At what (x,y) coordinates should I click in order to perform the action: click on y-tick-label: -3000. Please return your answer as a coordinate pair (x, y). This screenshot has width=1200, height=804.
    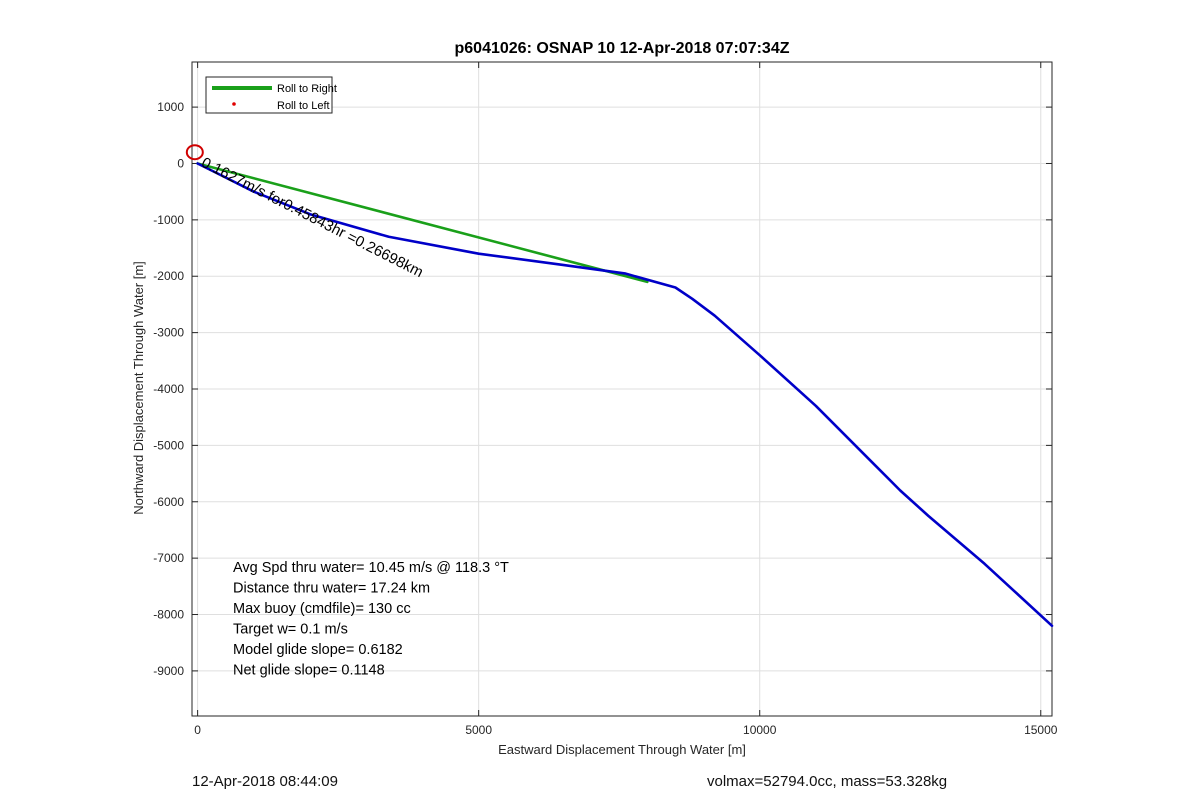
    Looking at the image, I should click on (168, 333).